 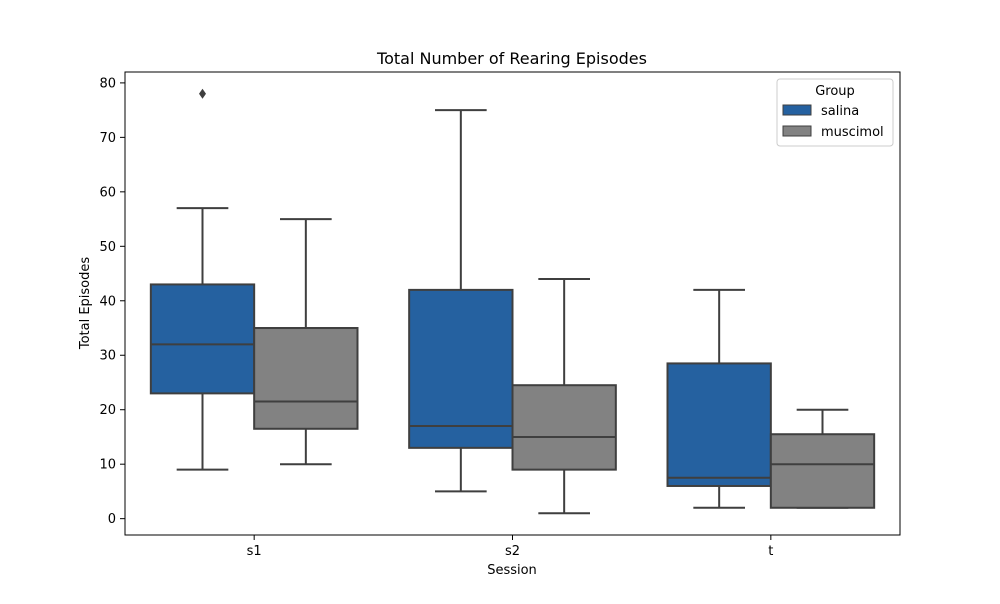 I want to click on legend-label: salina, so click(x=840, y=111).